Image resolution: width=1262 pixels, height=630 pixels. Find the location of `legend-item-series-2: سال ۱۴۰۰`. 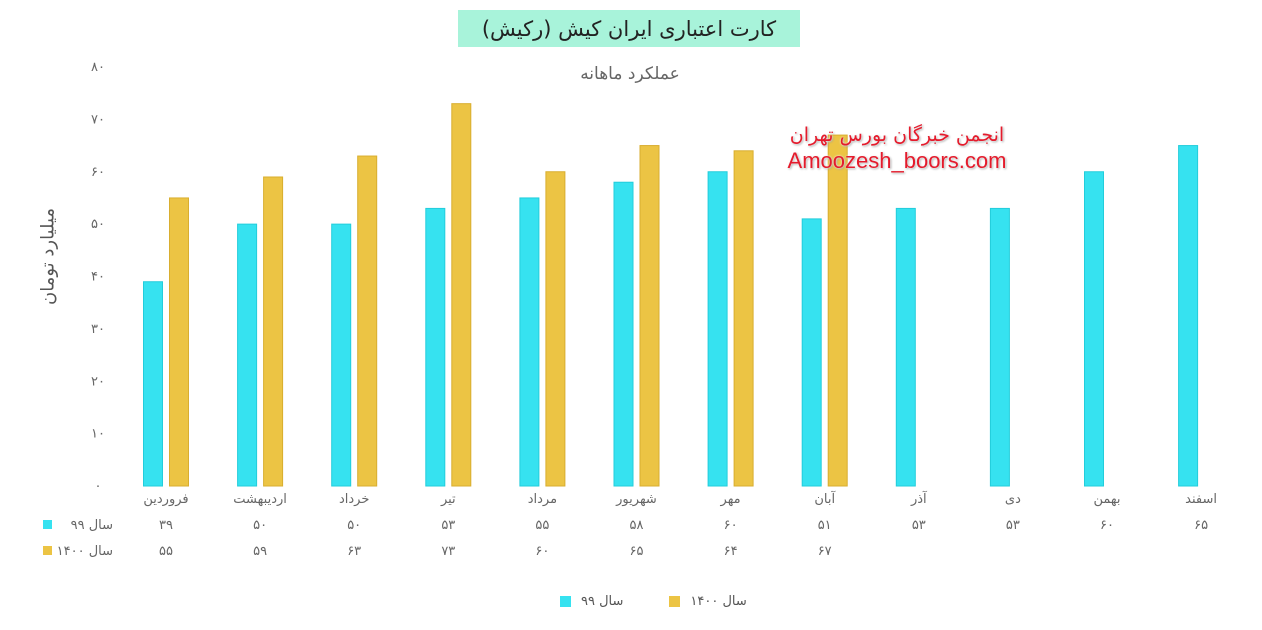

legend-item-series-2: سال ۱۴۰۰ is located at coordinates (708, 601).